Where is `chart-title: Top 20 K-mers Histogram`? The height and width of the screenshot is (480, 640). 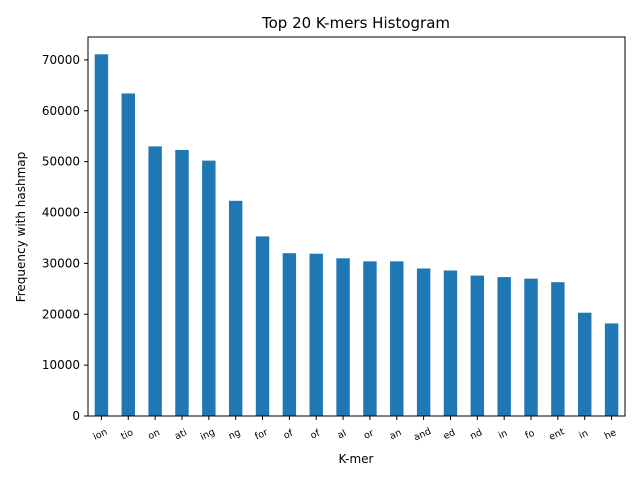
chart-title: Top 20 K-mers Histogram is located at coordinates (355, 23).